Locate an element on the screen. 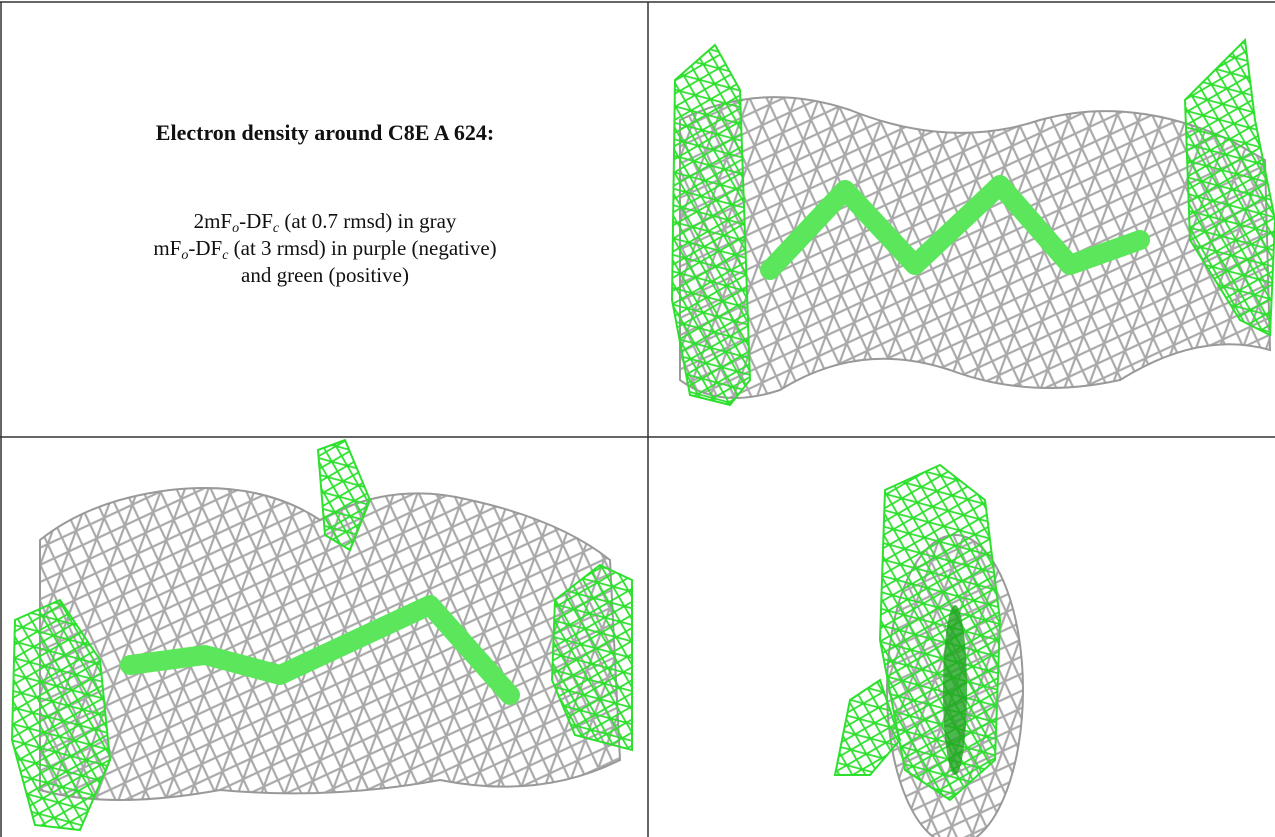 Image resolution: width=1275 pixels, height=837 pixels. text: 2mF is located at coordinates (213, 221).